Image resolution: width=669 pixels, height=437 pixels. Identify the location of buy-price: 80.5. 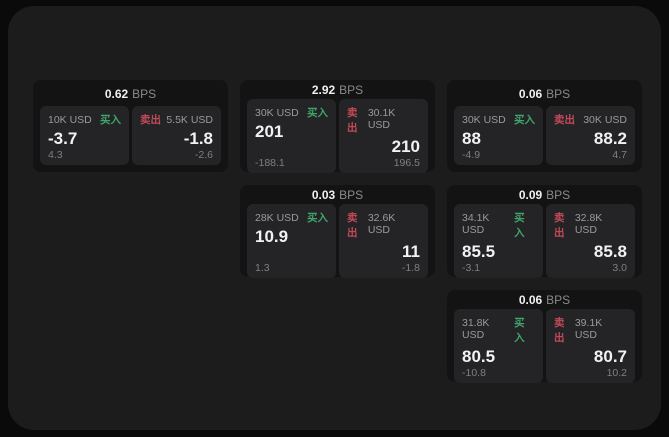
(479, 356).